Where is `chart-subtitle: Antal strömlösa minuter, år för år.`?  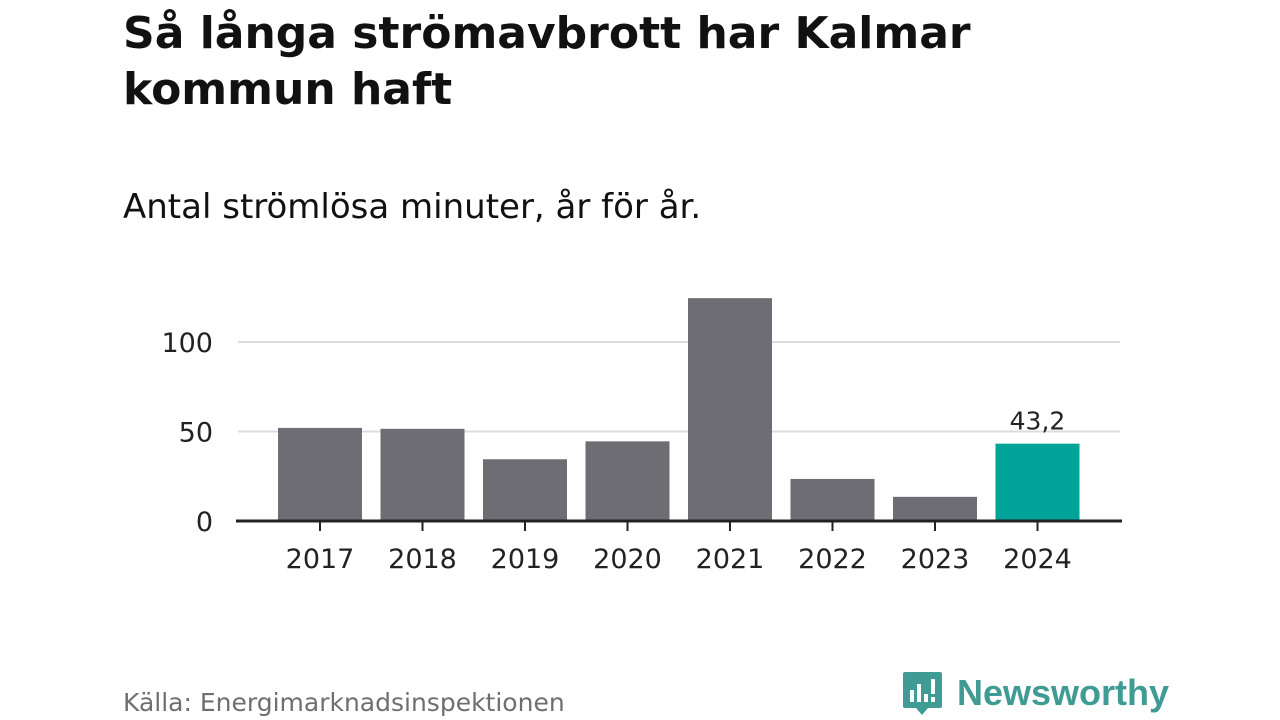 chart-subtitle: Antal strömlösa minuter, år för år. is located at coordinates (412, 207).